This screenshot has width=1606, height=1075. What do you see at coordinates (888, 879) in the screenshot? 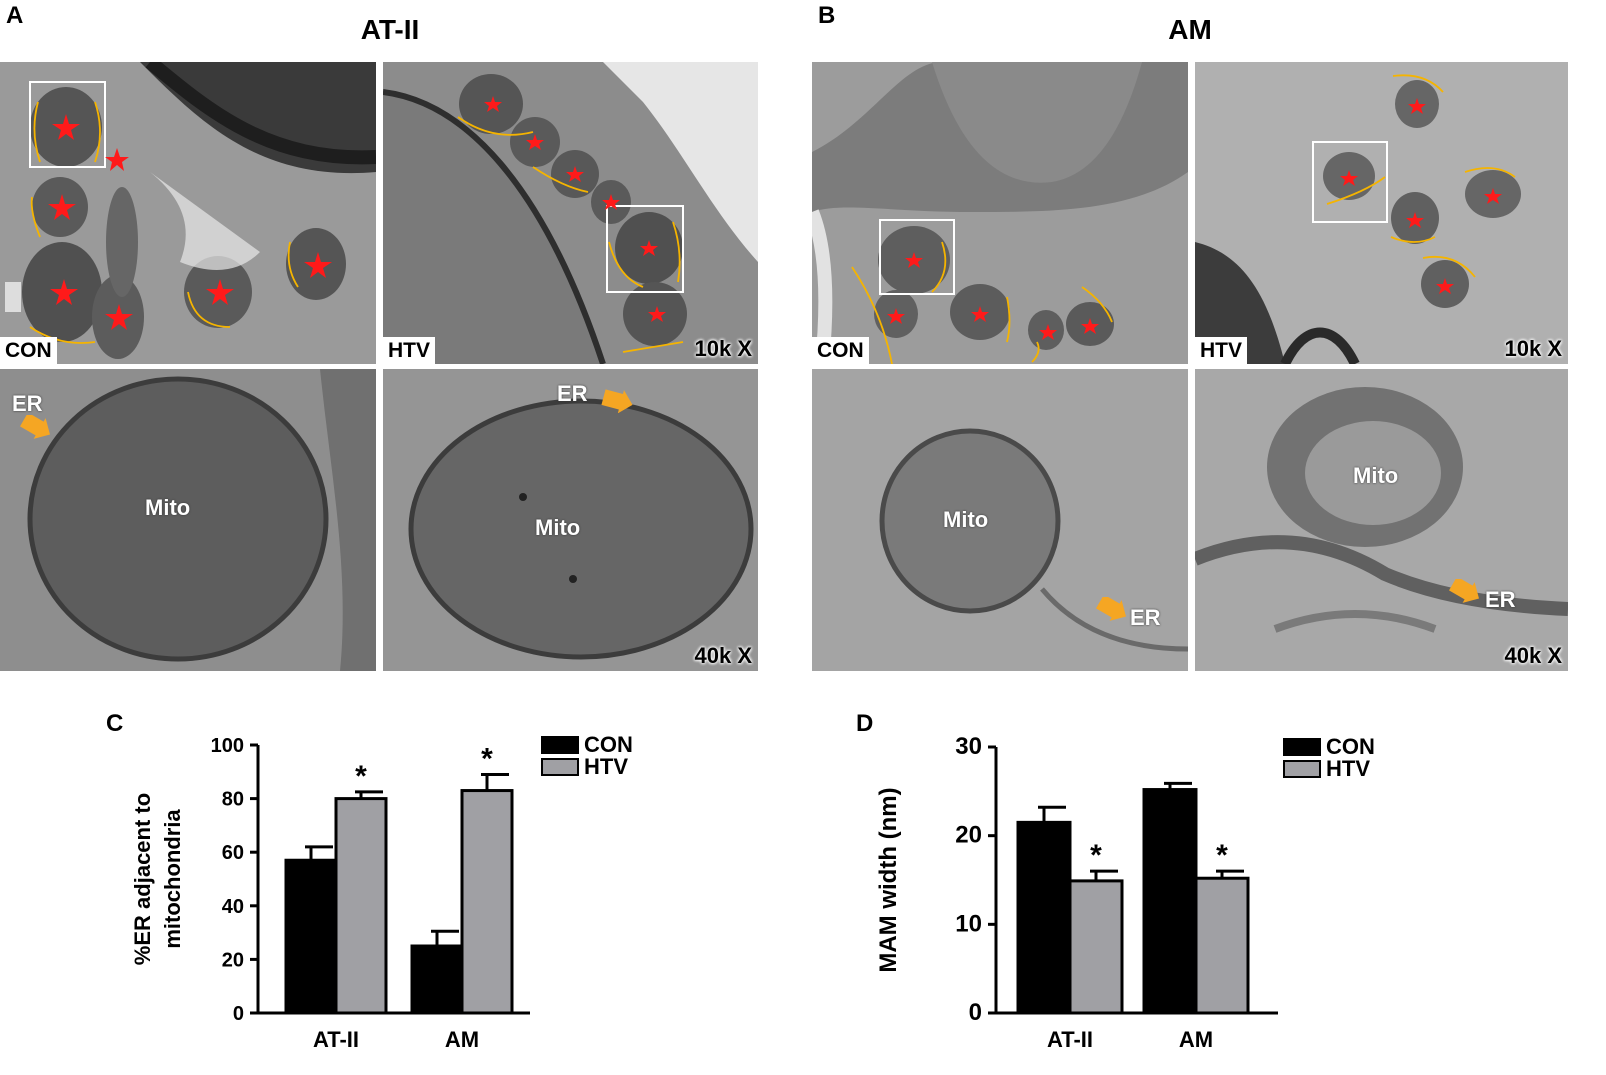
I see `y-axis-label: MAM width (nm)` at bounding box center [888, 879].